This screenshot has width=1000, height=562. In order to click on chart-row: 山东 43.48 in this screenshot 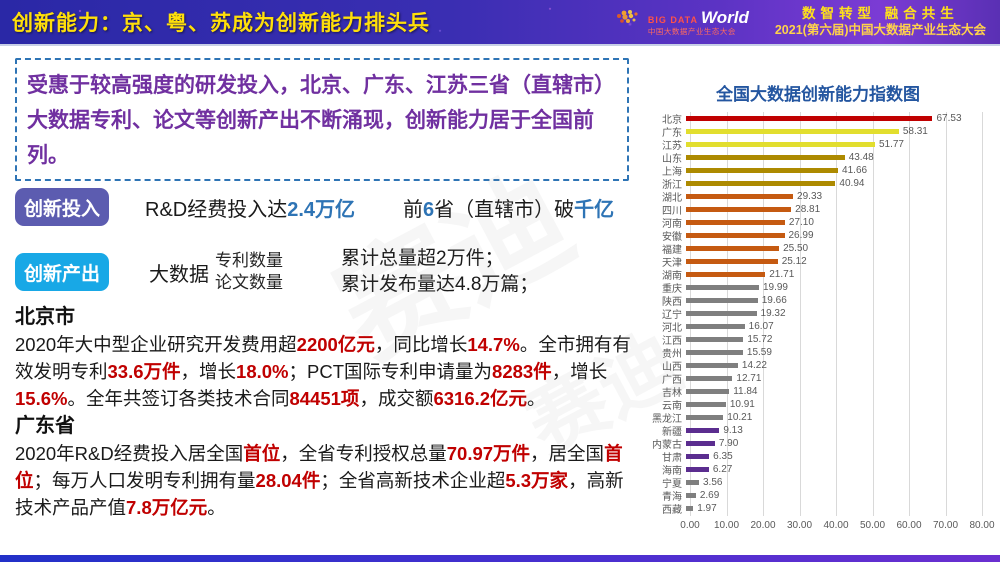, I will do `click(818, 158)`.